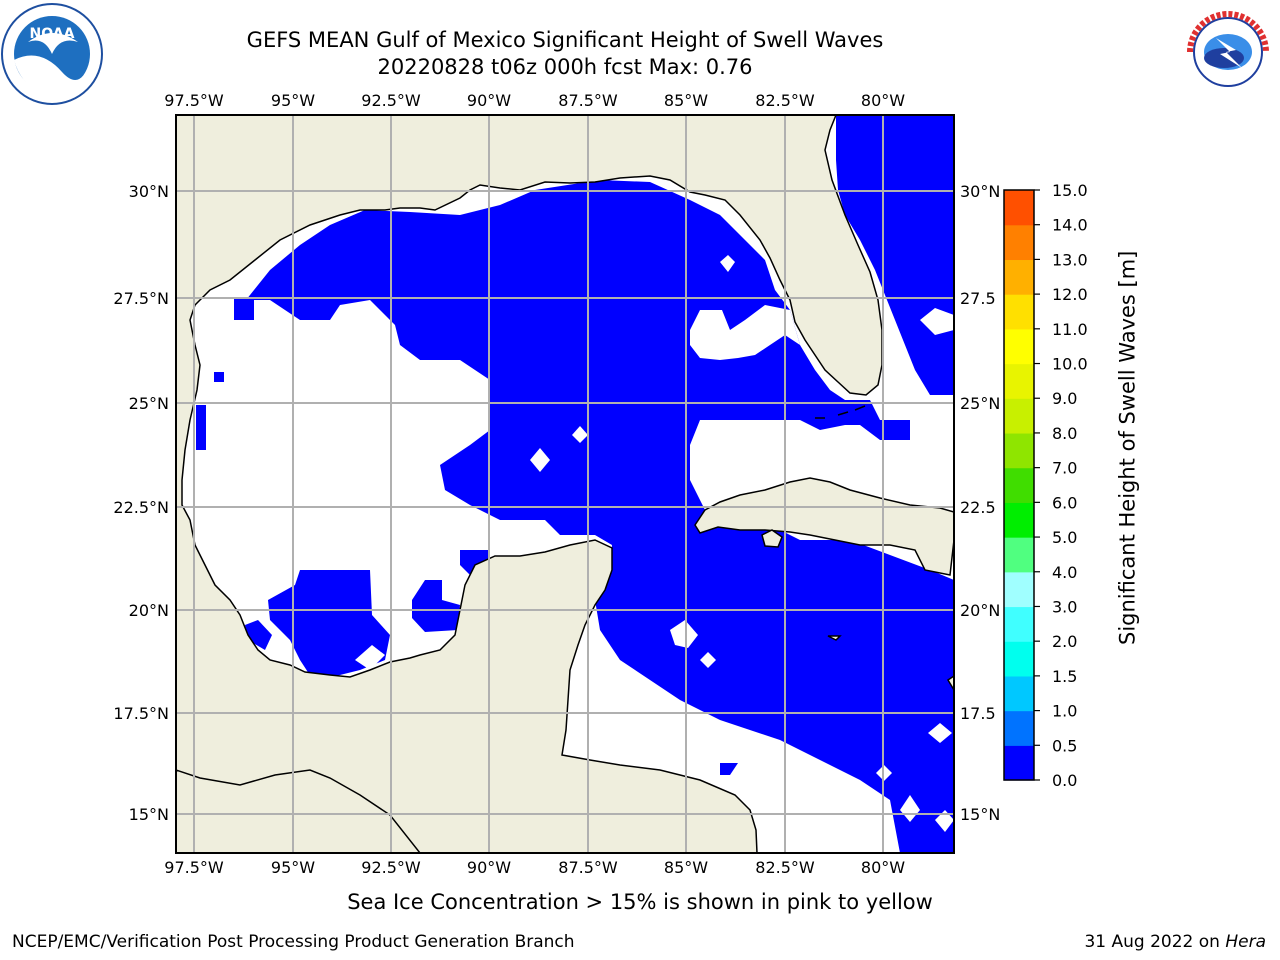 The image size is (1280, 960). I want to click on lat-label-left: 17.5°N, so click(141, 713).